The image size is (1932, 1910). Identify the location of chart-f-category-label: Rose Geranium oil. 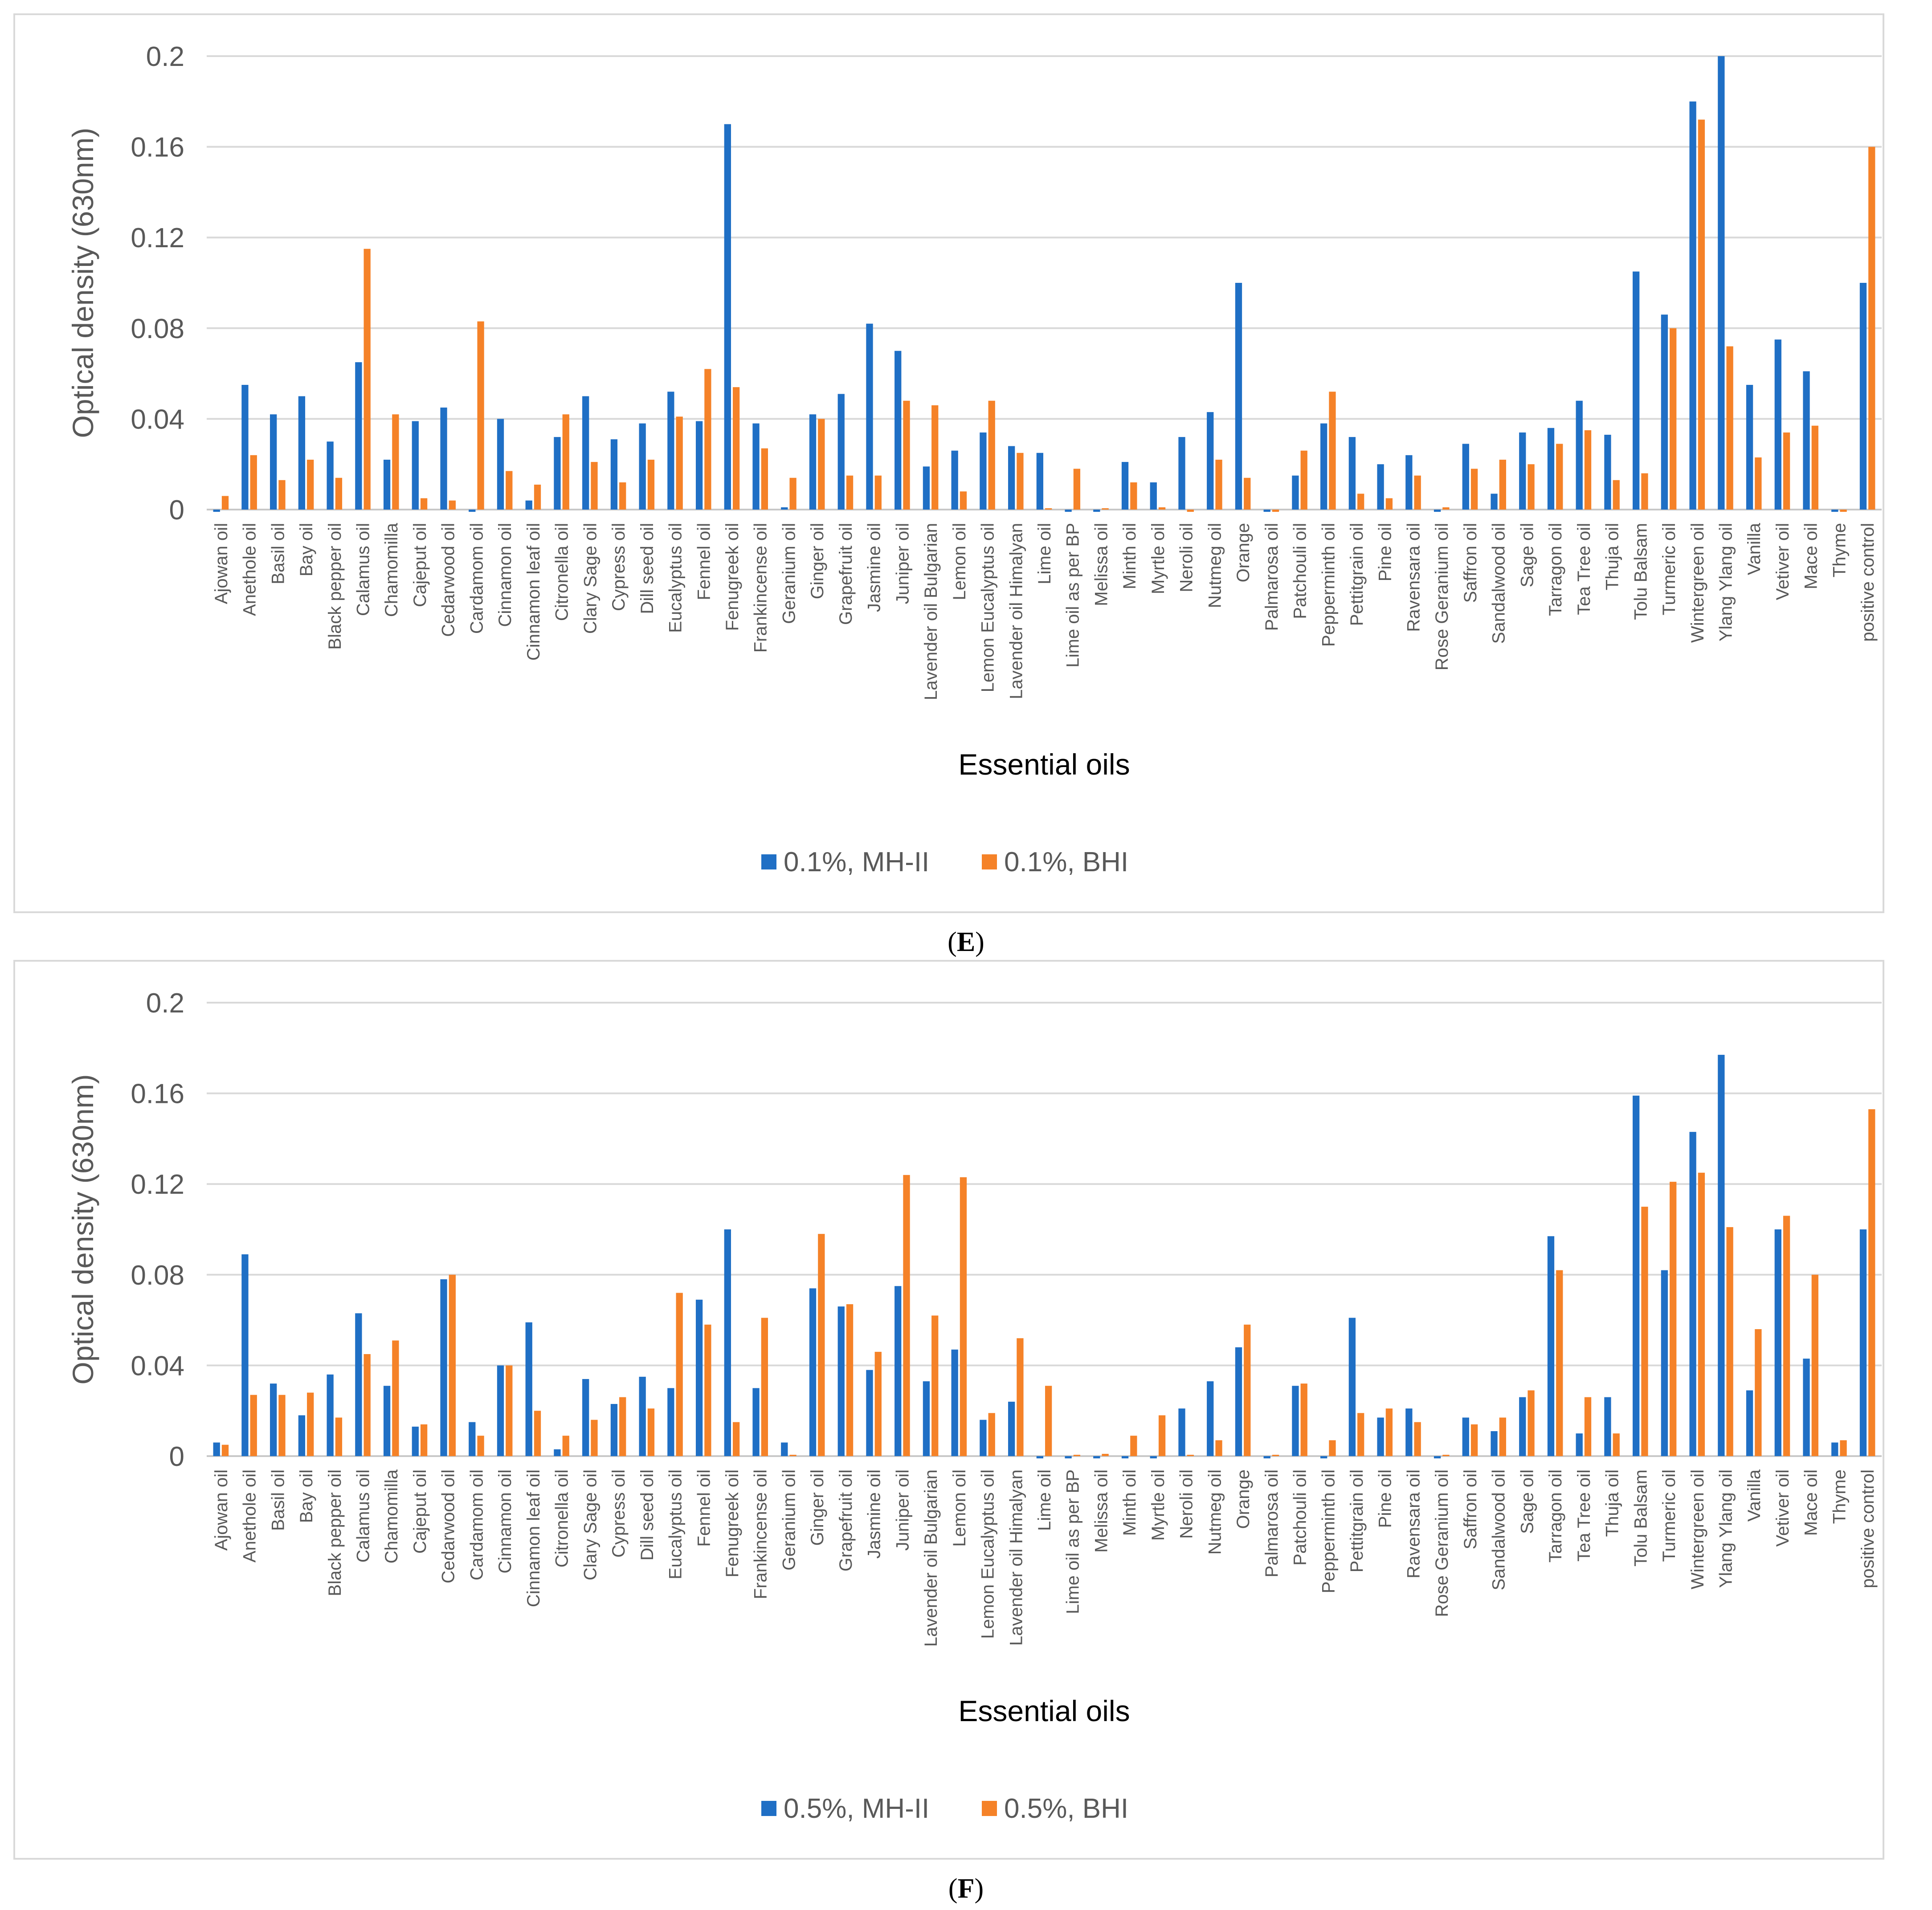
(1442, 1543).